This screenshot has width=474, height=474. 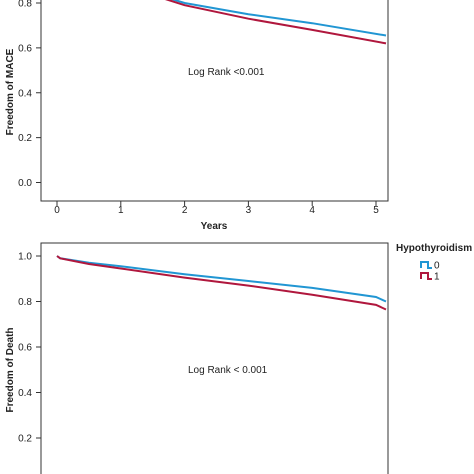 What do you see at coordinates (25, 257) in the screenshot?
I see `y-tick-label: 1.0` at bounding box center [25, 257].